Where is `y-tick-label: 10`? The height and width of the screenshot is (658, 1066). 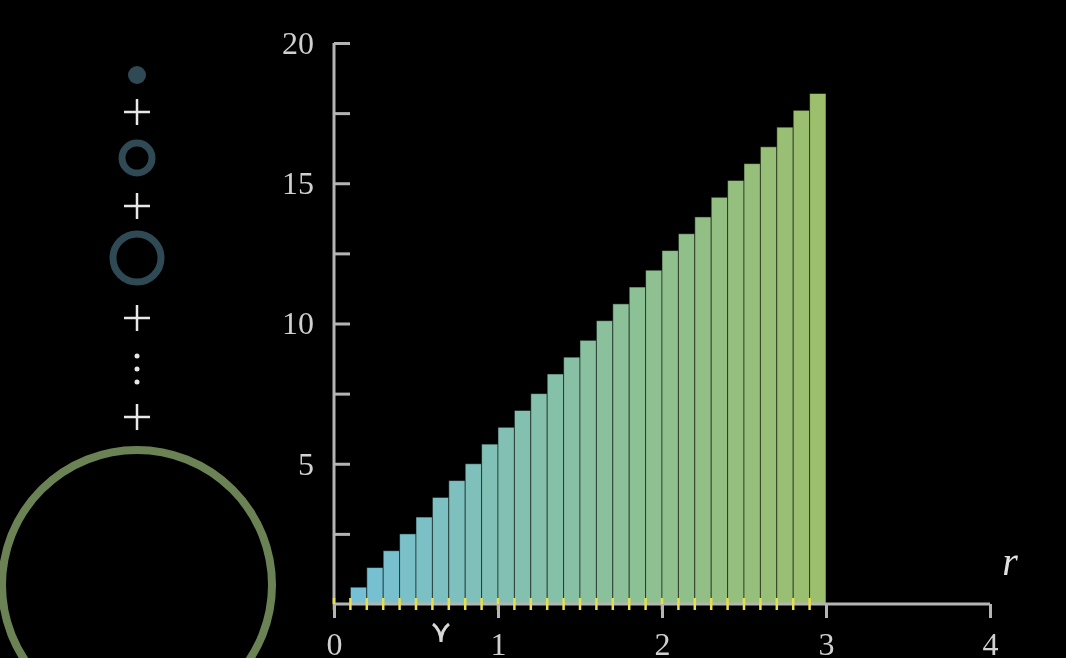 y-tick-label: 10 is located at coordinates (298, 323).